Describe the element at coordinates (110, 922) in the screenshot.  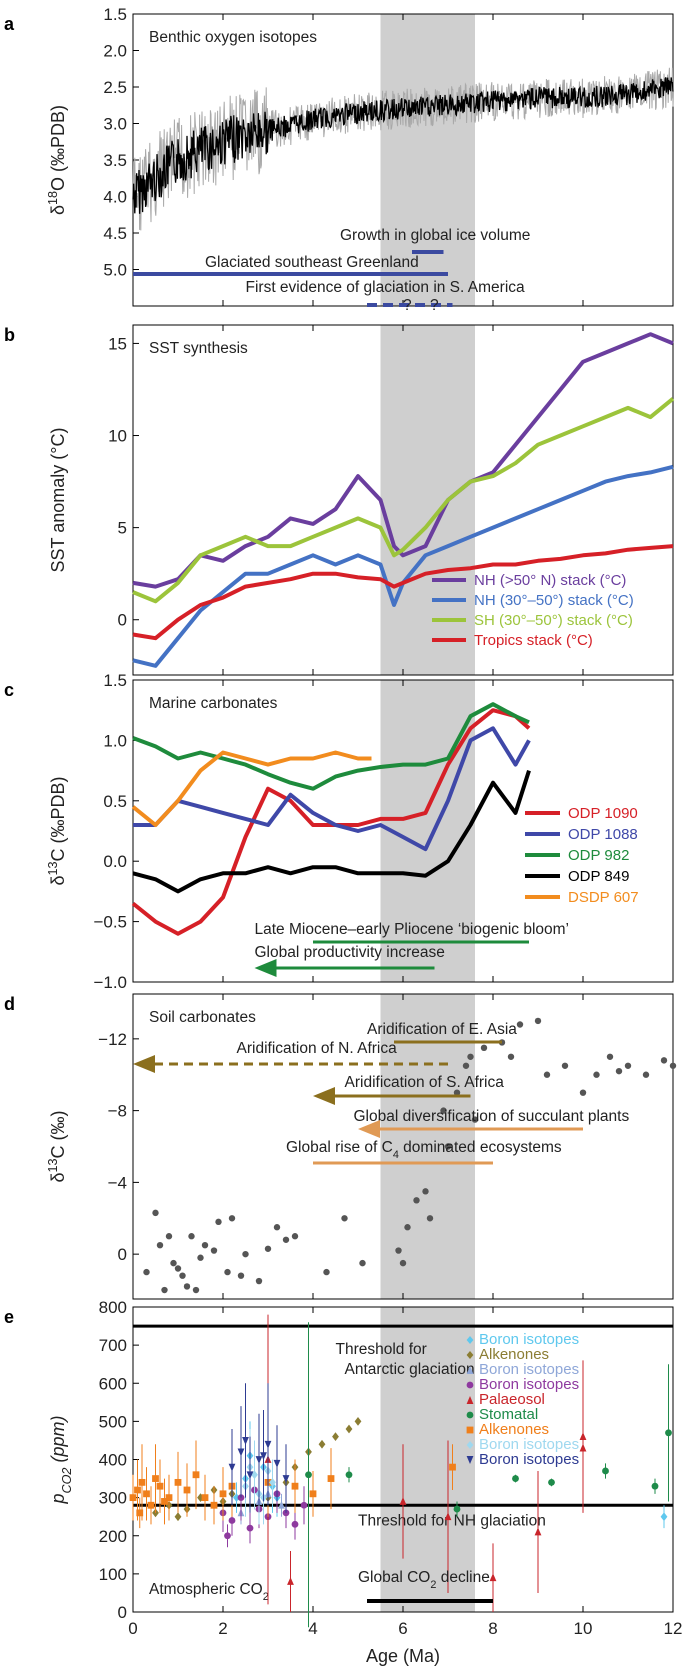
I see `y-tick-label: −0.5` at that location.